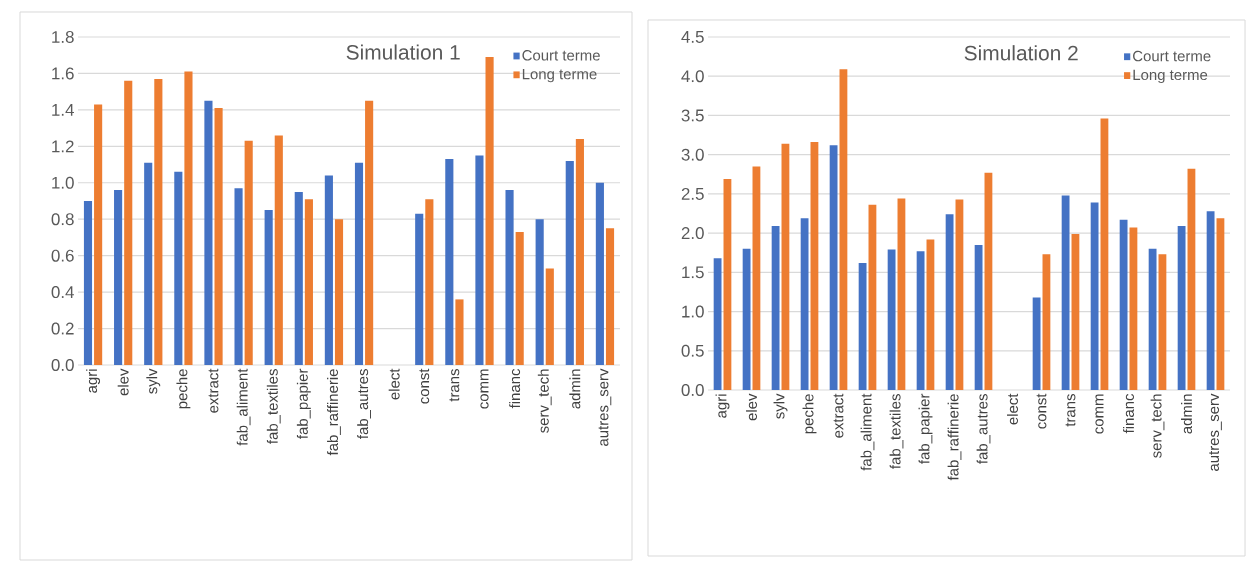 The height and width of the screenshot is (562, 1255). I want to click on x-tick-label: fab_aliment, so click(867, 432).